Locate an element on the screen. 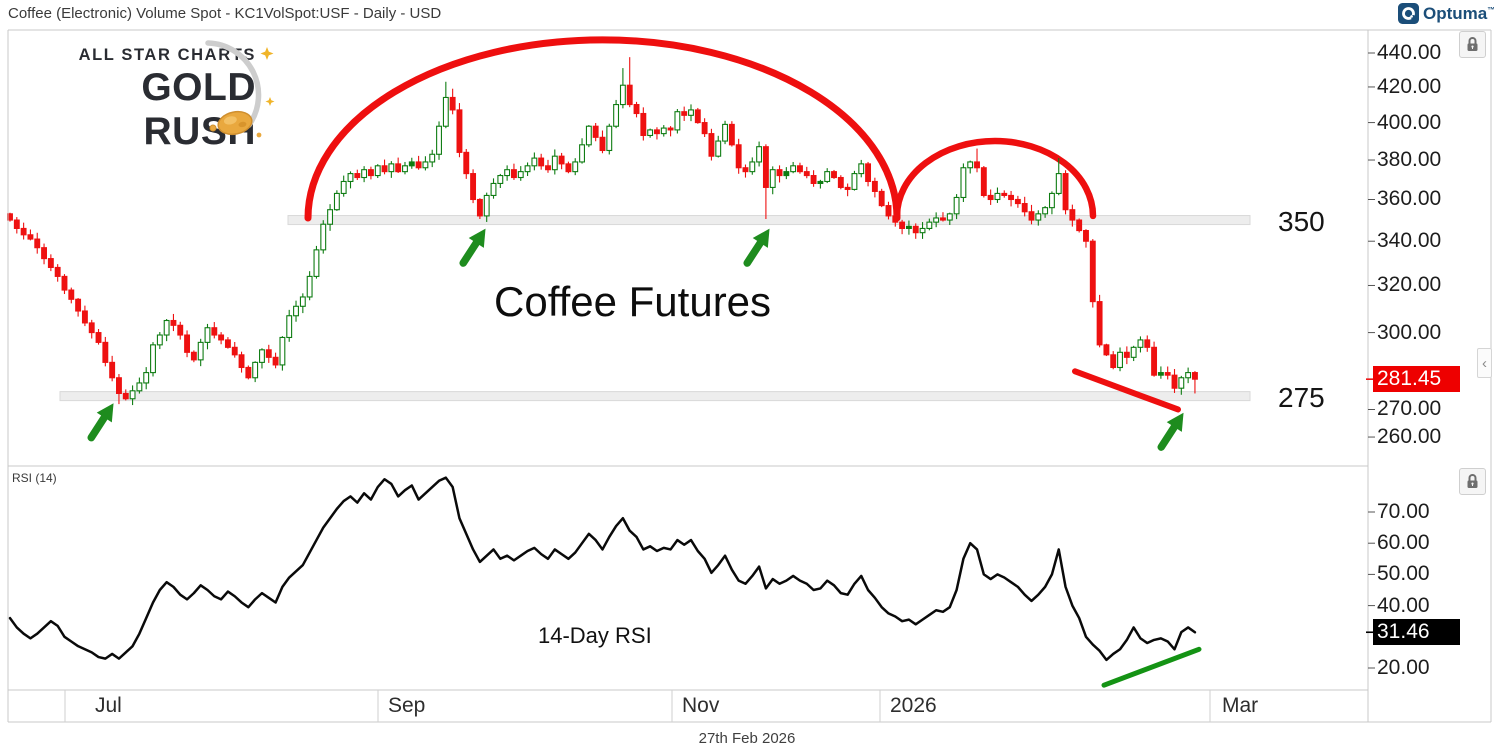  optuma-brand: Optuma™ is located at coordinates (1446, 13).